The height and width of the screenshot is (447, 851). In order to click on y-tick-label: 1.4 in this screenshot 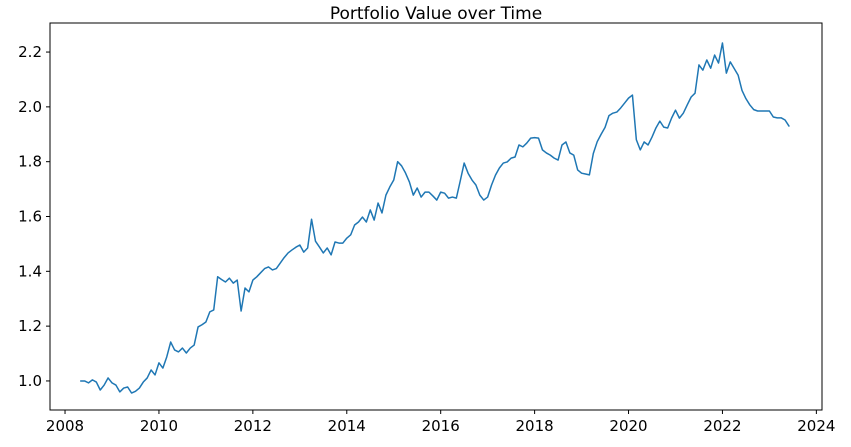, I will do `click(30, 271)`.